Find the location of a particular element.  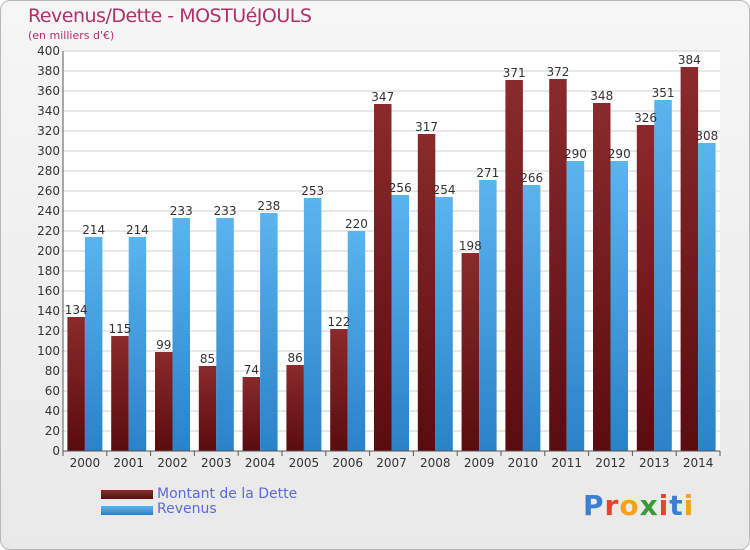

data-label: 74 is located at coordinates (251, 370).